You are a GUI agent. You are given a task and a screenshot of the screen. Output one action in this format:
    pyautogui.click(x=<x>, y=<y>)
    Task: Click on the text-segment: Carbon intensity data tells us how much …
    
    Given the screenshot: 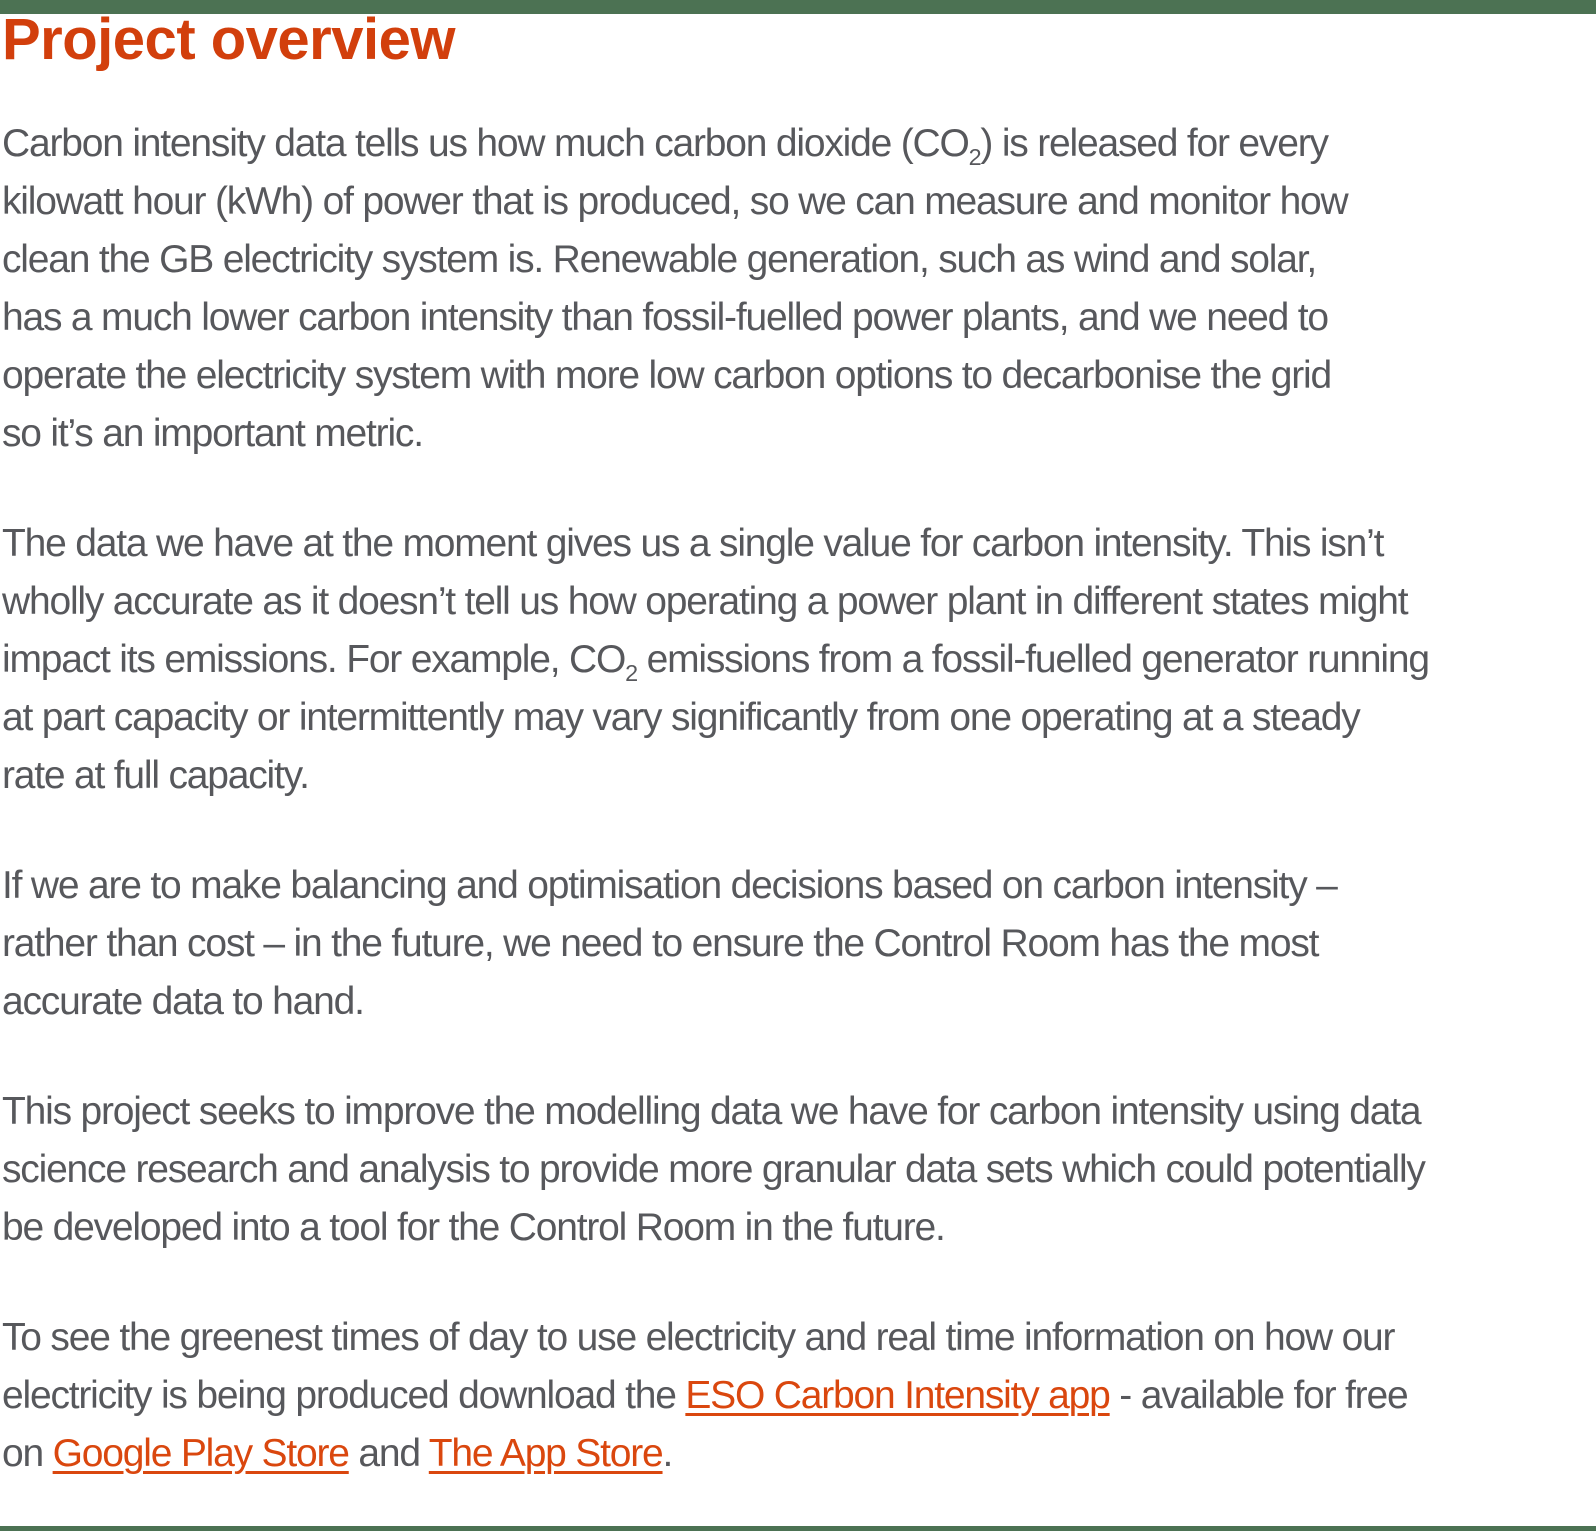 What is the action you would take?
    pyautogui.click(x=486, y=143)
    